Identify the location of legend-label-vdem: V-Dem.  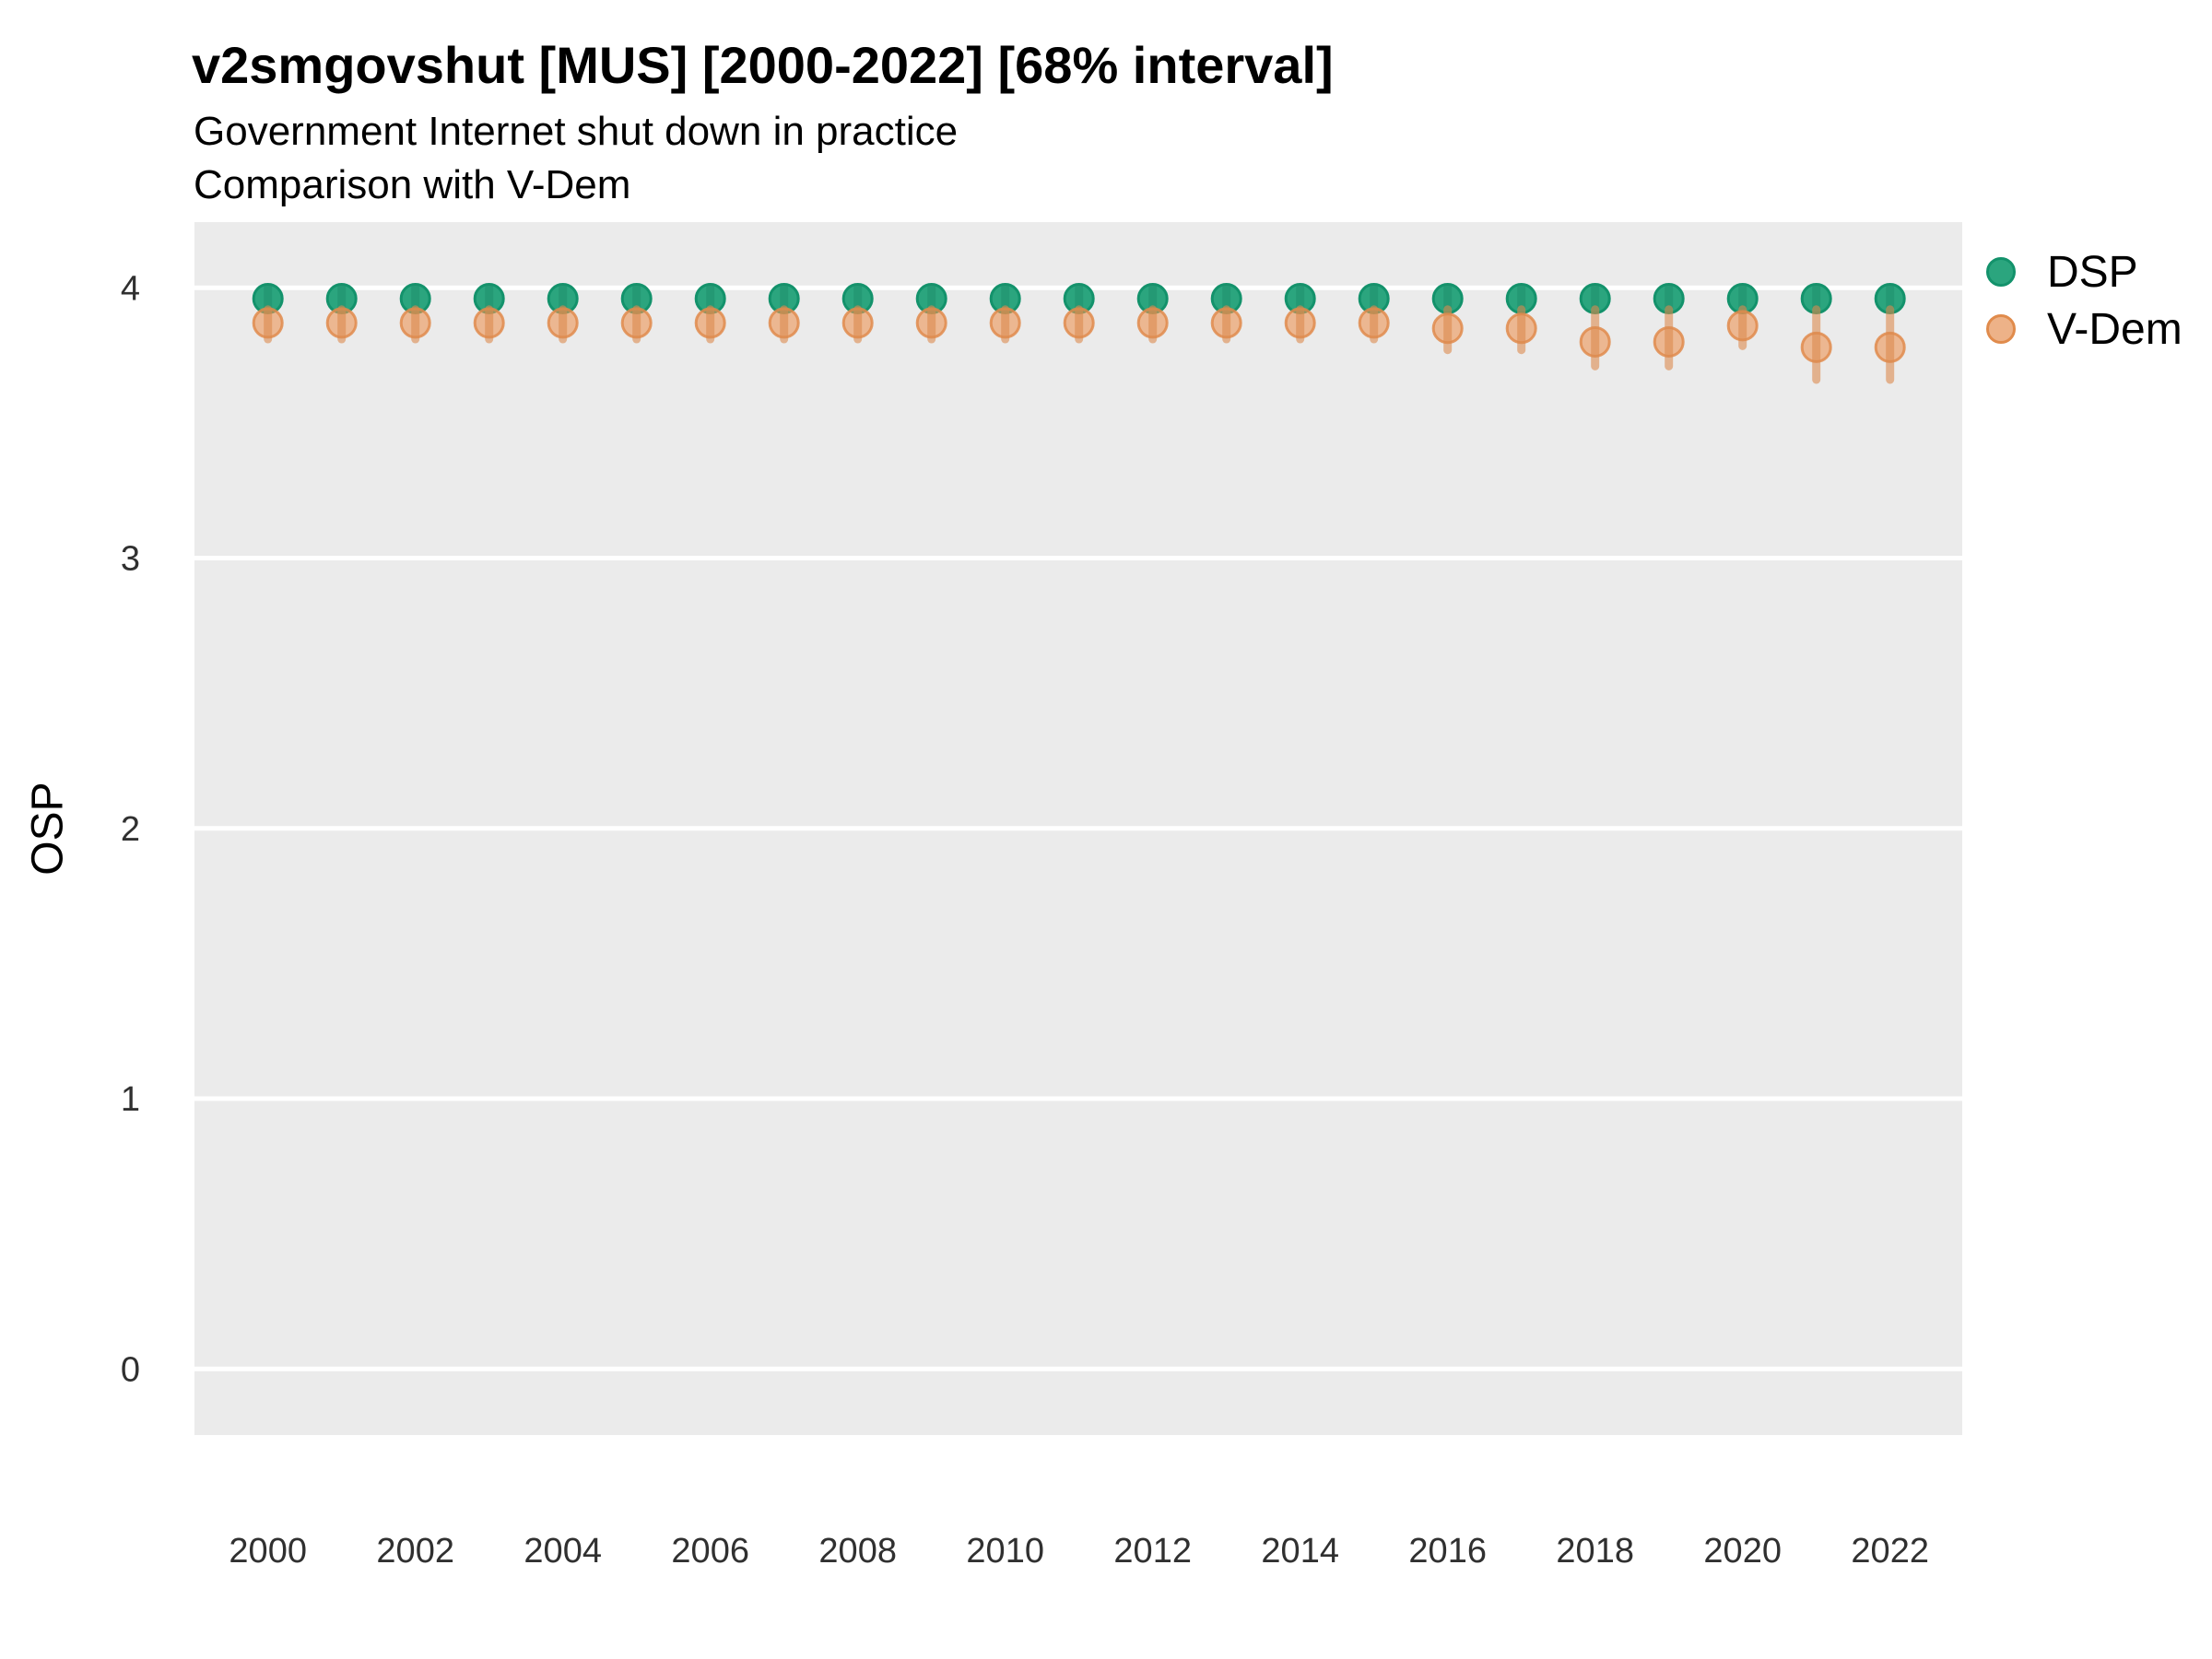
(2115, 329).